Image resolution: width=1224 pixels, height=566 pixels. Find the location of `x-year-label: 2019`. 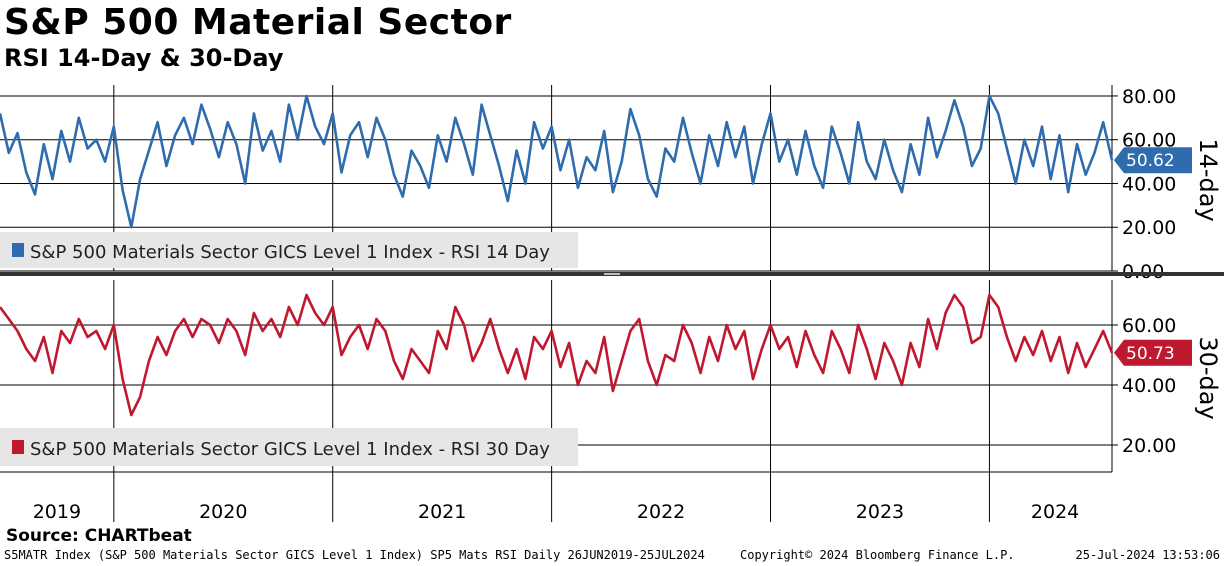

x-year-label: 2019 is located at coordinates (57, 512).